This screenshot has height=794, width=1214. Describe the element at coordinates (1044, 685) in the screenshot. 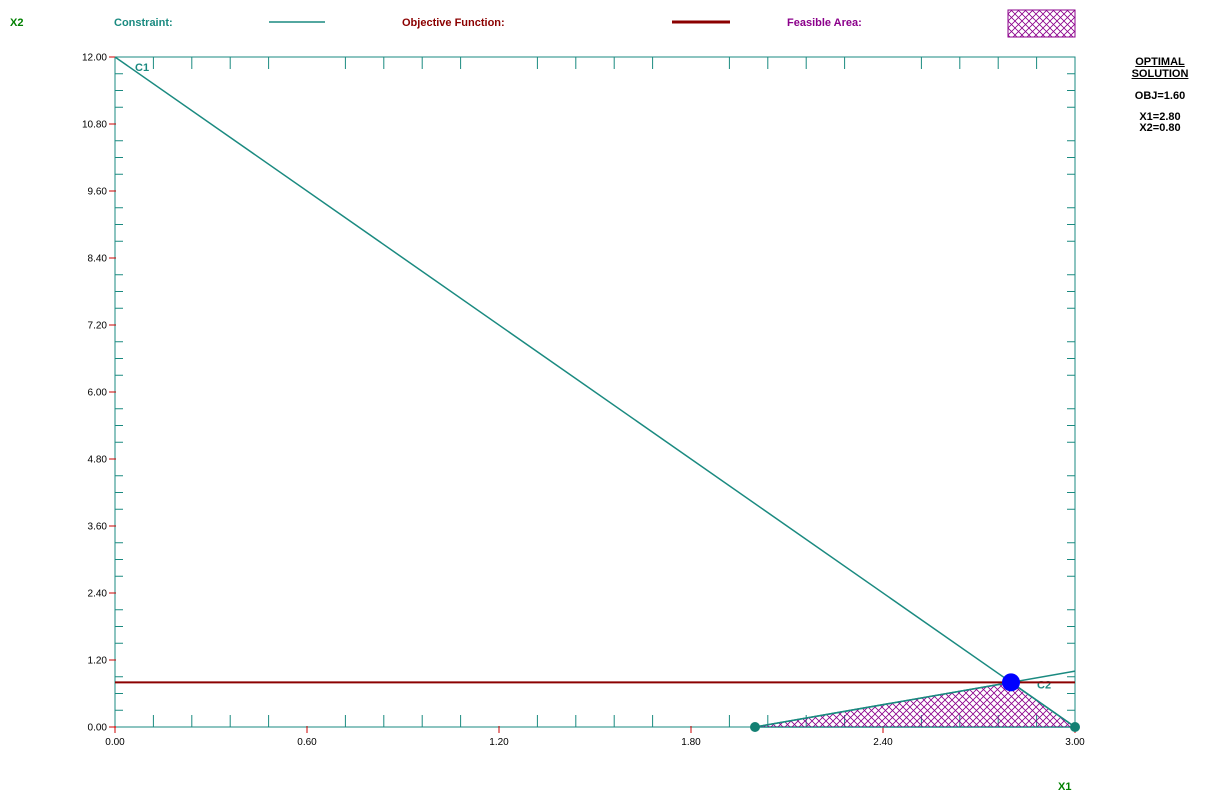

I see `constraint-c2-label: C2` at that location.